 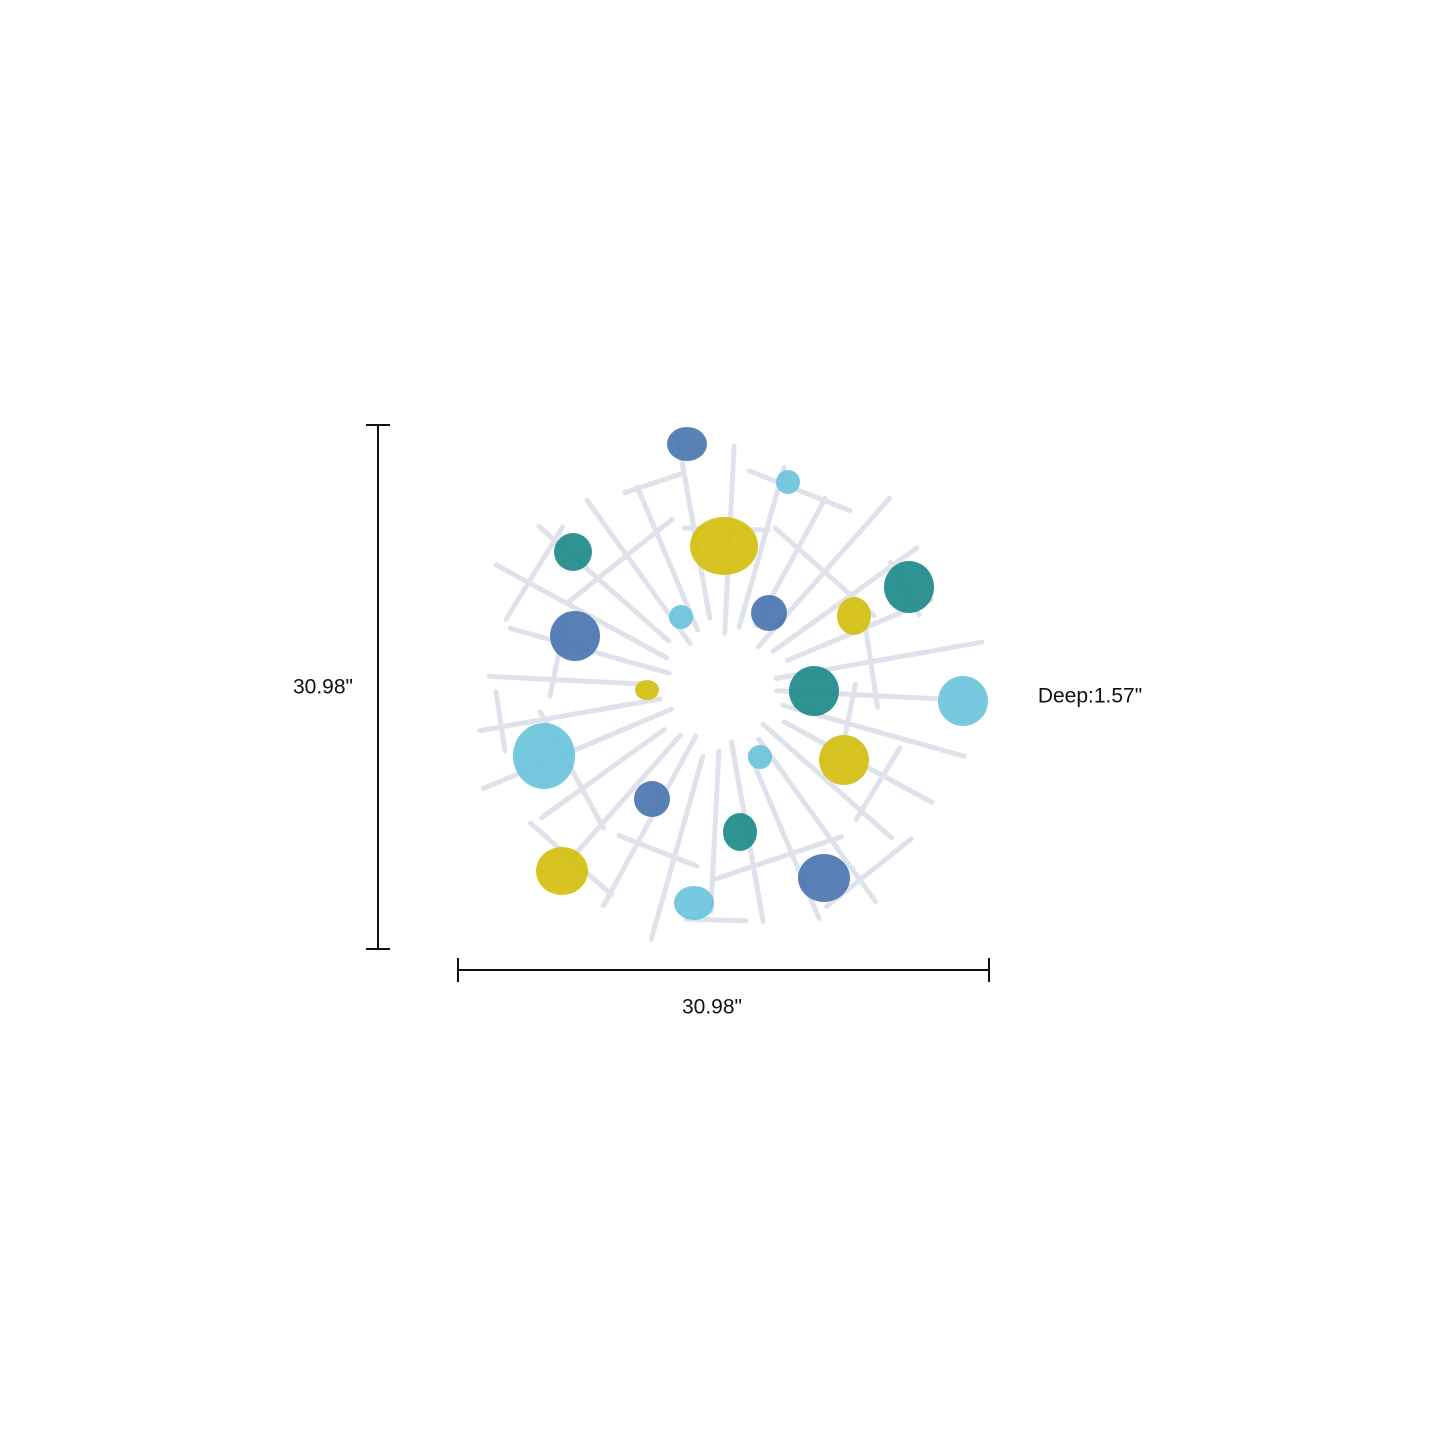 What do you see at coordinates (712, 1007) in the screenshot?
I see `width-label: 30.98"` at bounding box center [712, 1007].